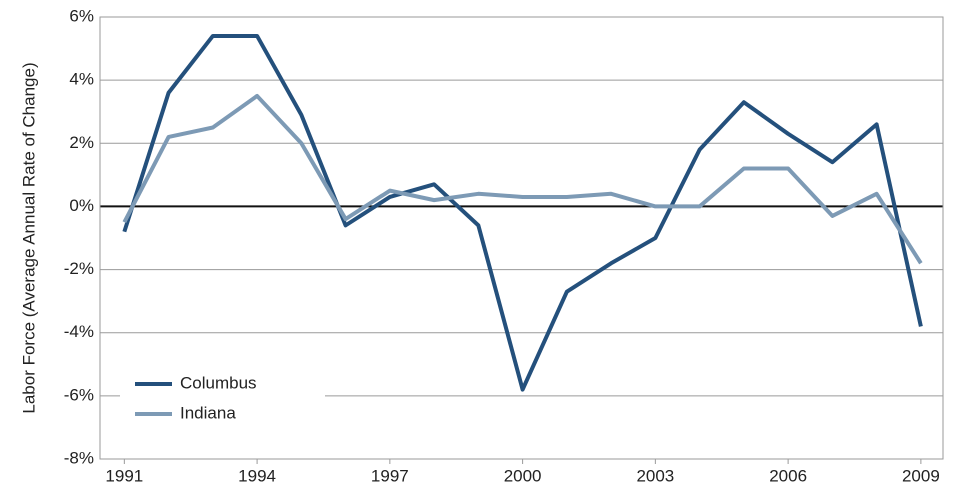  I want to click on y-tick-label: 6%, so click(81, 15).